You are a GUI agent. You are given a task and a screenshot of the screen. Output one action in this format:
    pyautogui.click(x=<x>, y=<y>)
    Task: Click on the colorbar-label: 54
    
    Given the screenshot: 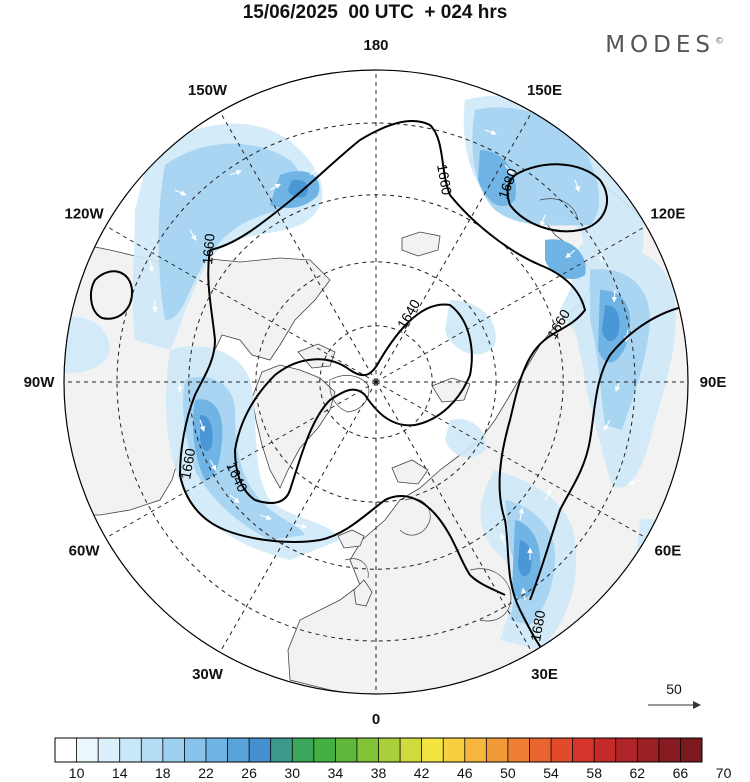 What is the action you would take?
    pyautogui.click(x=551, y=773)
    